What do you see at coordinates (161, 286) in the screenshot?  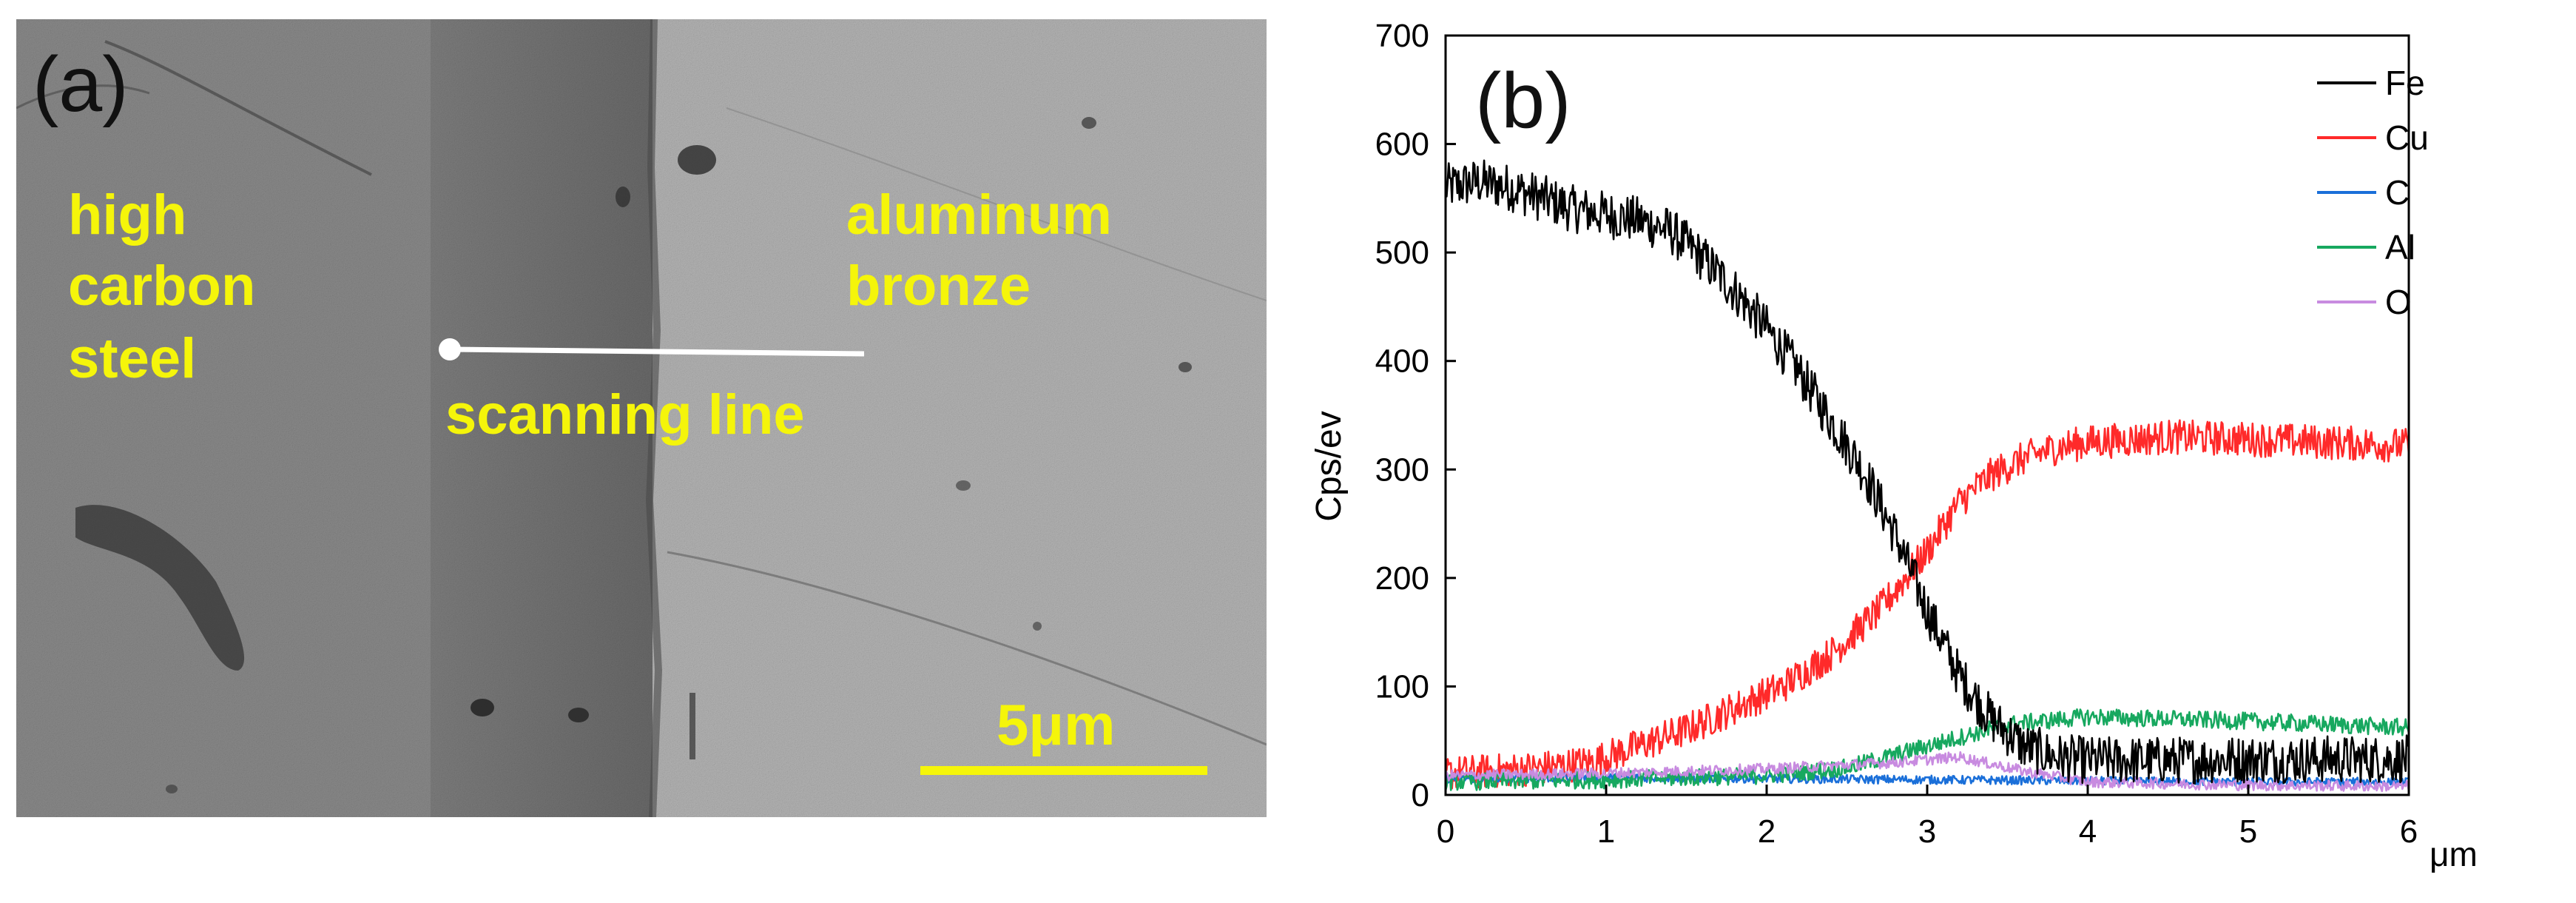 I see `label-carbon: carbon` at bounding box center [161, 286].